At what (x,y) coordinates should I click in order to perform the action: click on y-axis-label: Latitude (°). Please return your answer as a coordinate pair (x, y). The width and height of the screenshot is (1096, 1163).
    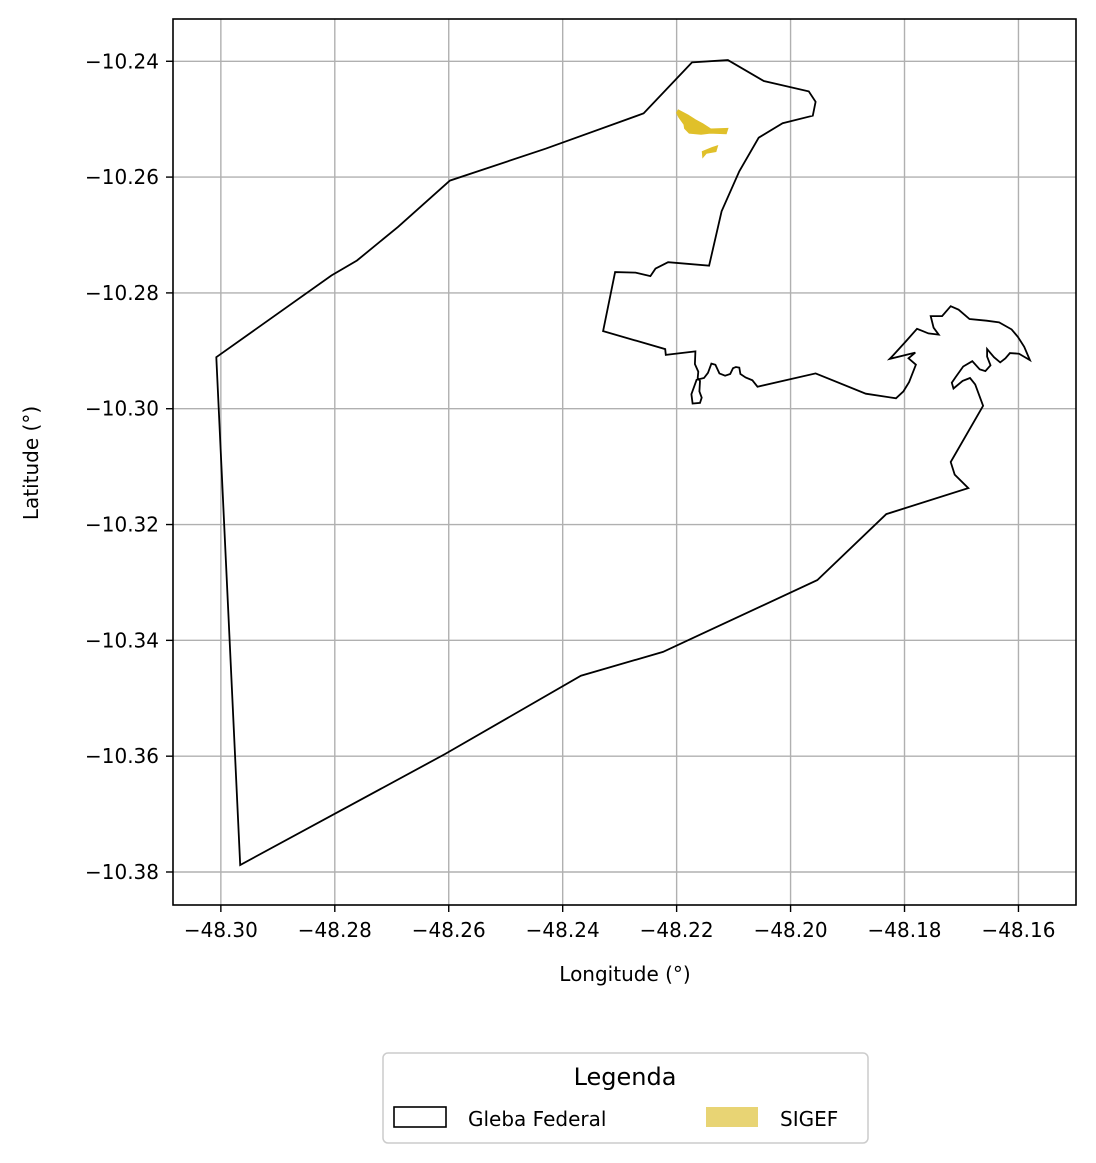
    Looking at the image, I should click on (31, 463).